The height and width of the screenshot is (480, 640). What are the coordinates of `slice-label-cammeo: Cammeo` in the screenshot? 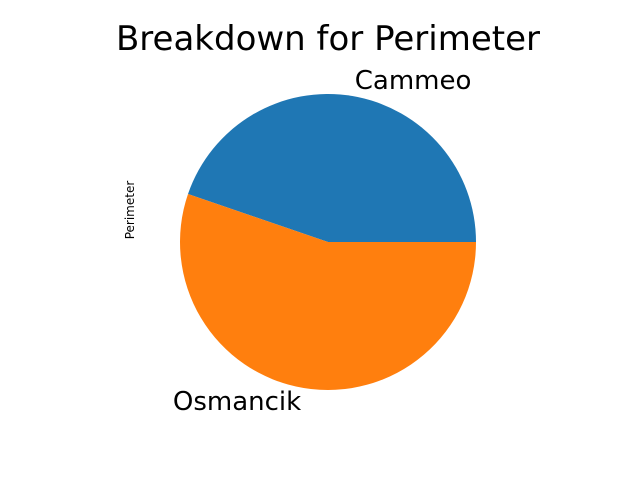 It's located at (413, 81).